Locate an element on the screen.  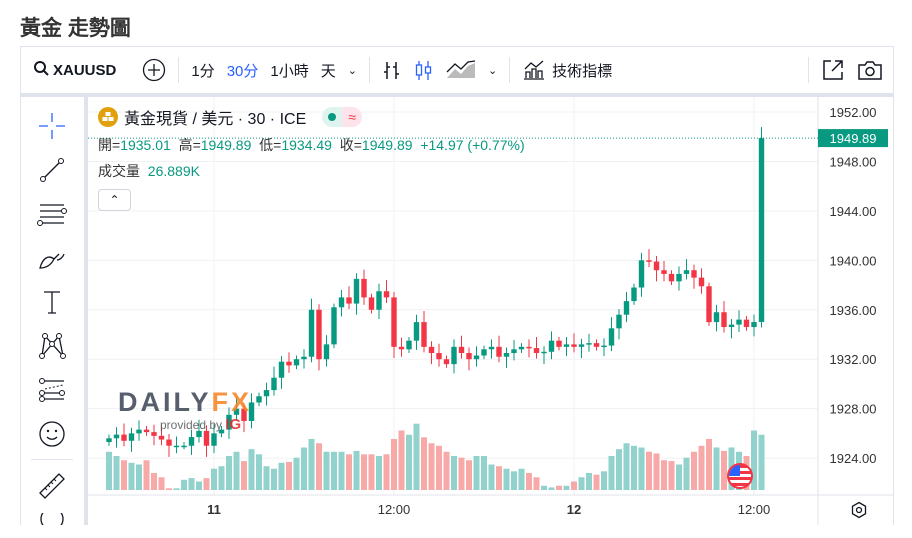
indicators-button: 技術指標 is located at coordinates (567, 70).